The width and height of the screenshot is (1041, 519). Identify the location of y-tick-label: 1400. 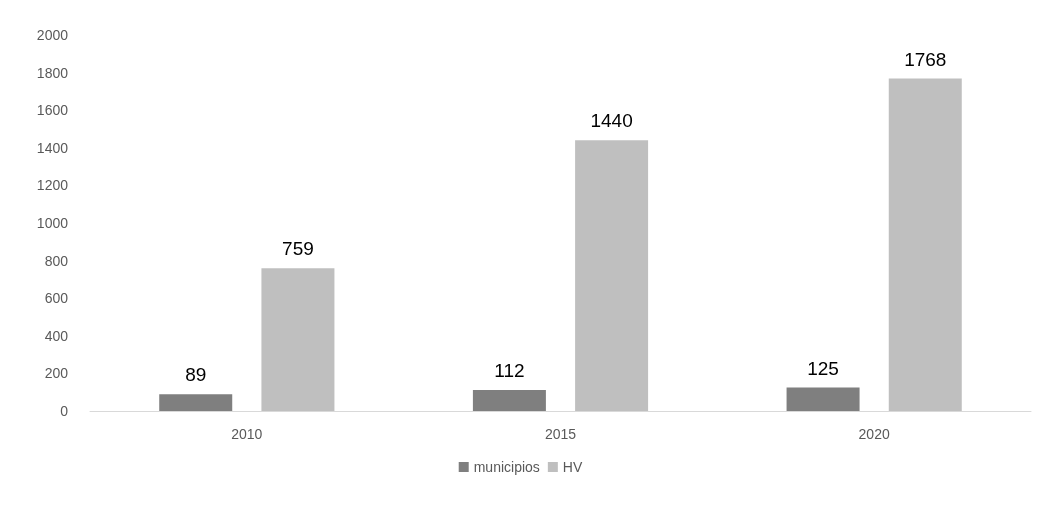
(52, 147).